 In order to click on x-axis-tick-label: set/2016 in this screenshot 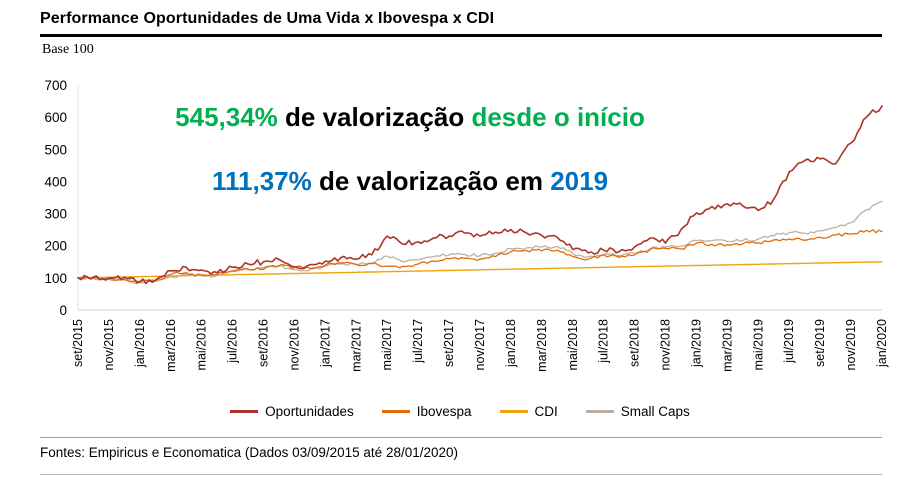, I will do `click(264, 343)`.